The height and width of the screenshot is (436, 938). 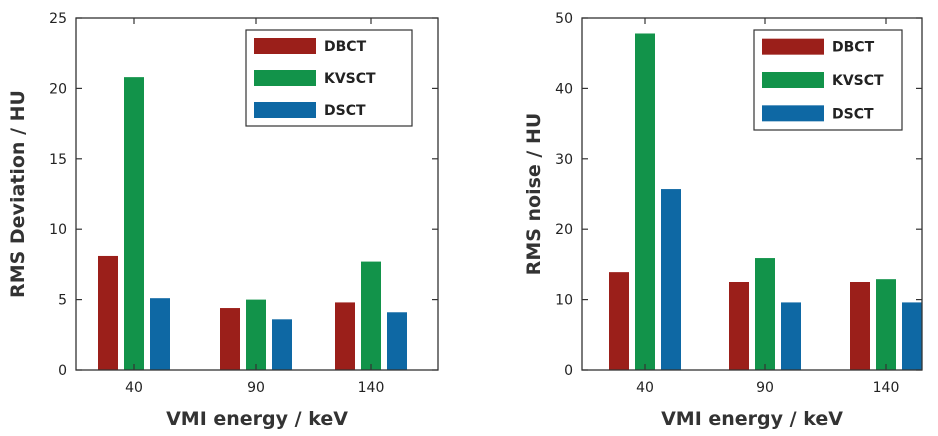 What do you see at coordinates (564, 89) in the screenshot?
I see `y-tick-label: 40` at bounding box center [564, 89].